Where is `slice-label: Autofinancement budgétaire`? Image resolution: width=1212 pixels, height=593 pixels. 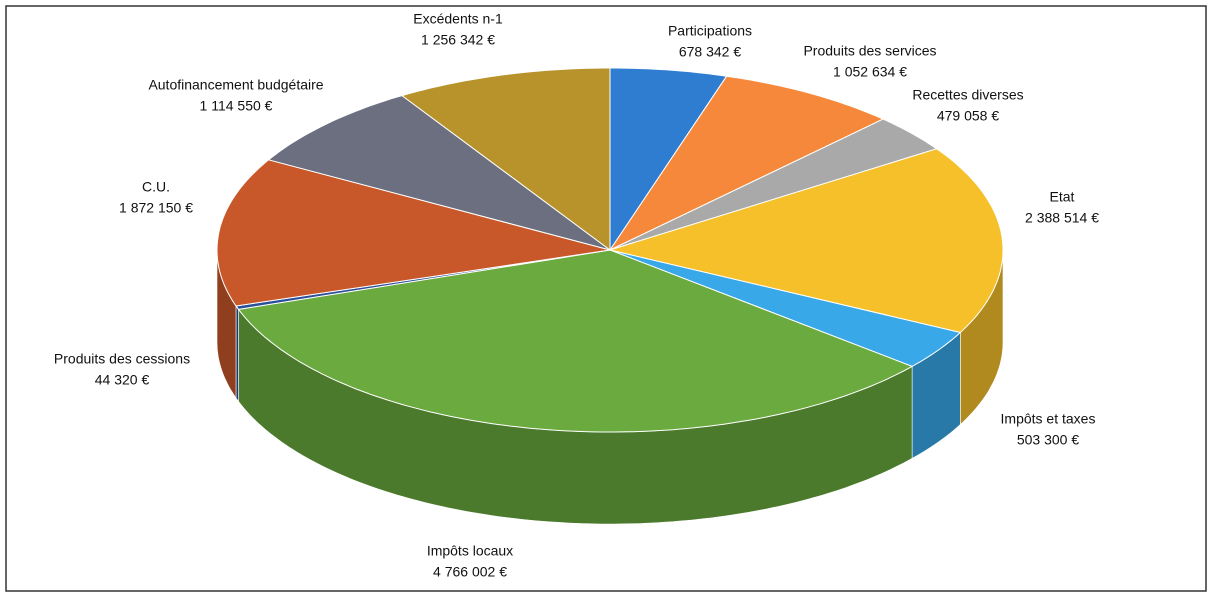
slice-label: Autofinancement budgétaire is located at coordinates (235, 85).